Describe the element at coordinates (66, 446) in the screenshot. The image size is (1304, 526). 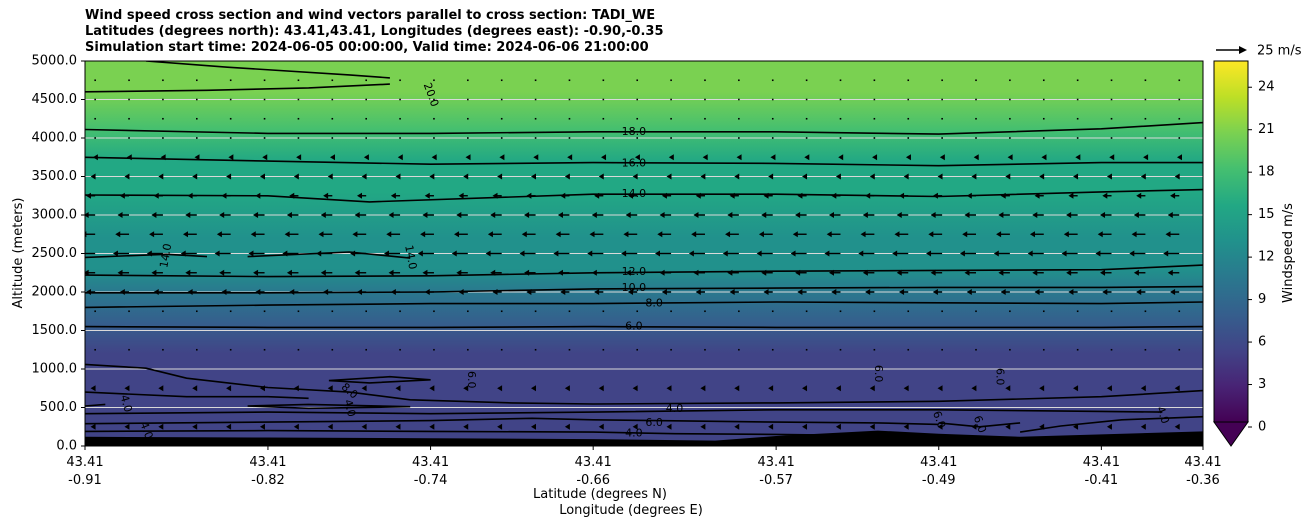
I see `y-tick-label: 0.0` at that location.